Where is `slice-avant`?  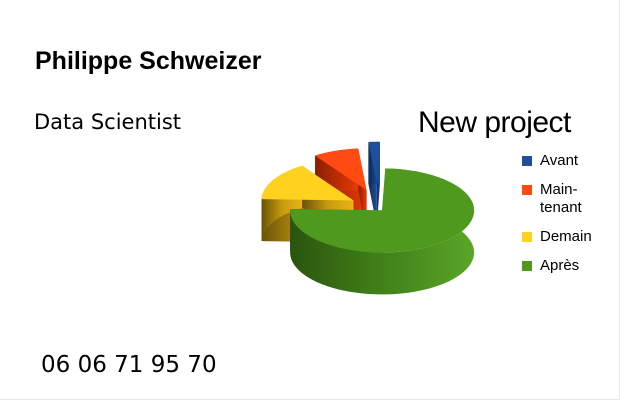
slice-avant is located at coordinates (374, 162).